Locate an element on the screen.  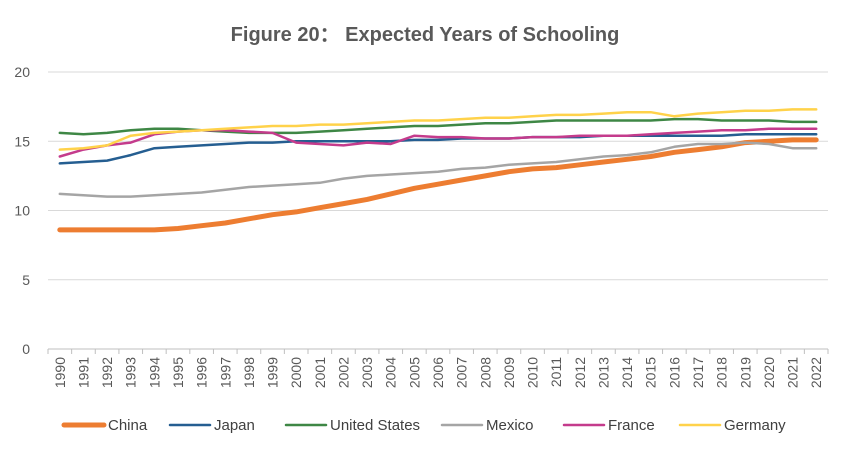
legend-label-france: France is located at coordinates (631, 425).